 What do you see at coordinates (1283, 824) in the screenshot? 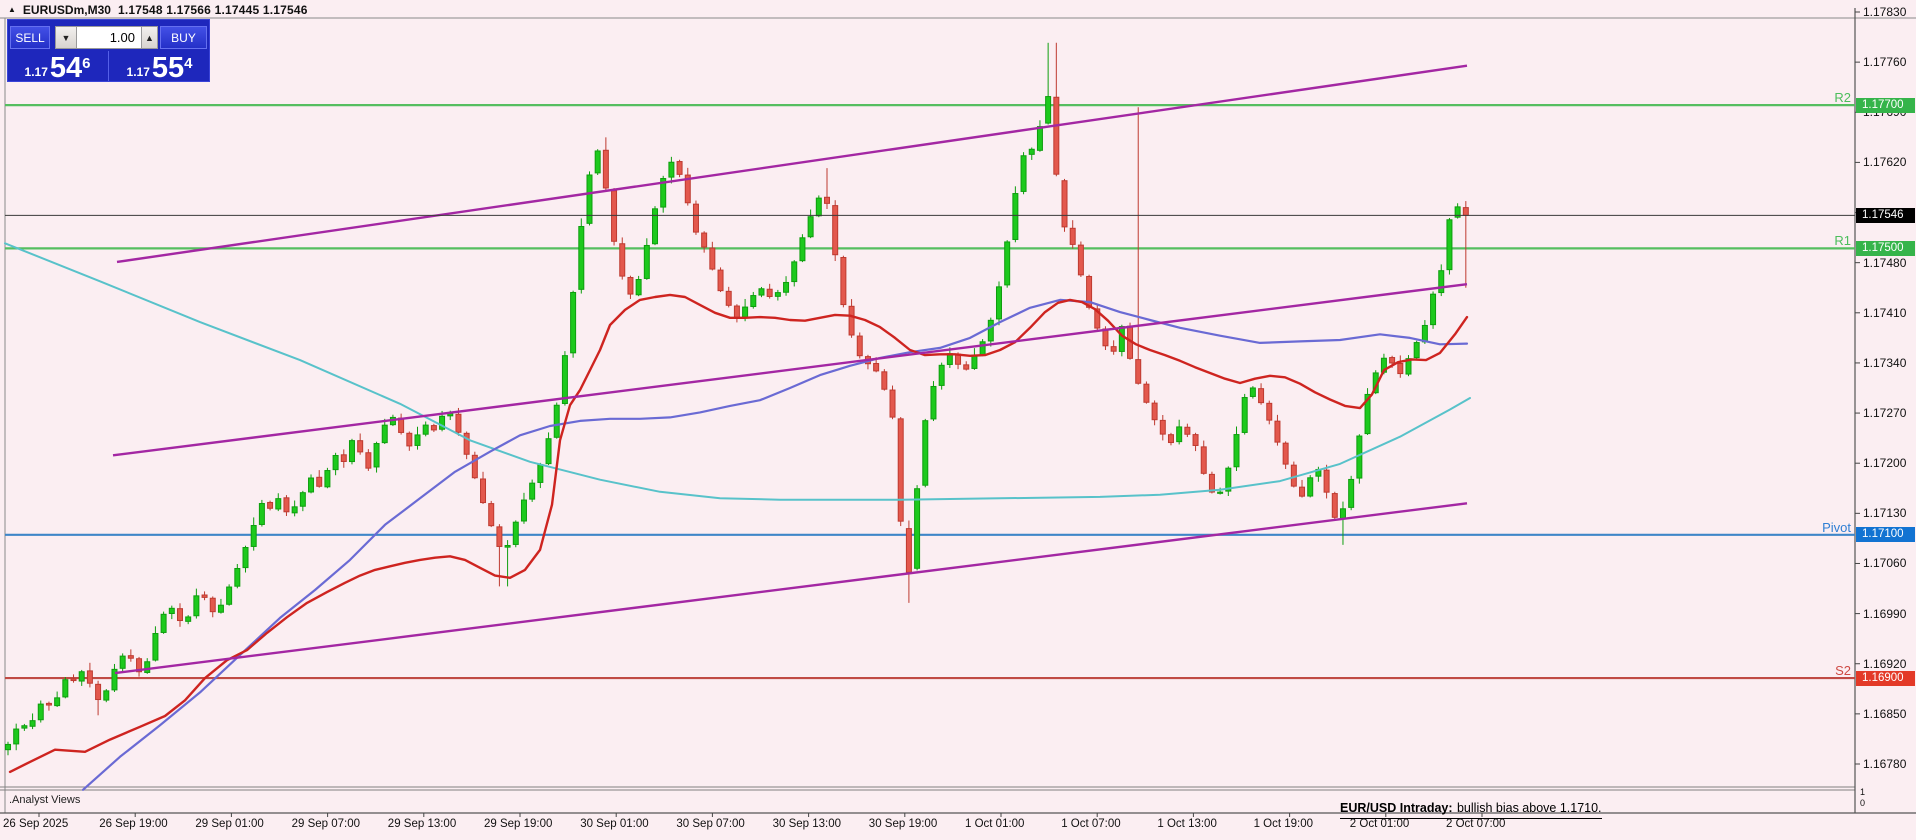
I see `time-tick-label: 1 Oct 19:00` at bounding box center [1283, 824].